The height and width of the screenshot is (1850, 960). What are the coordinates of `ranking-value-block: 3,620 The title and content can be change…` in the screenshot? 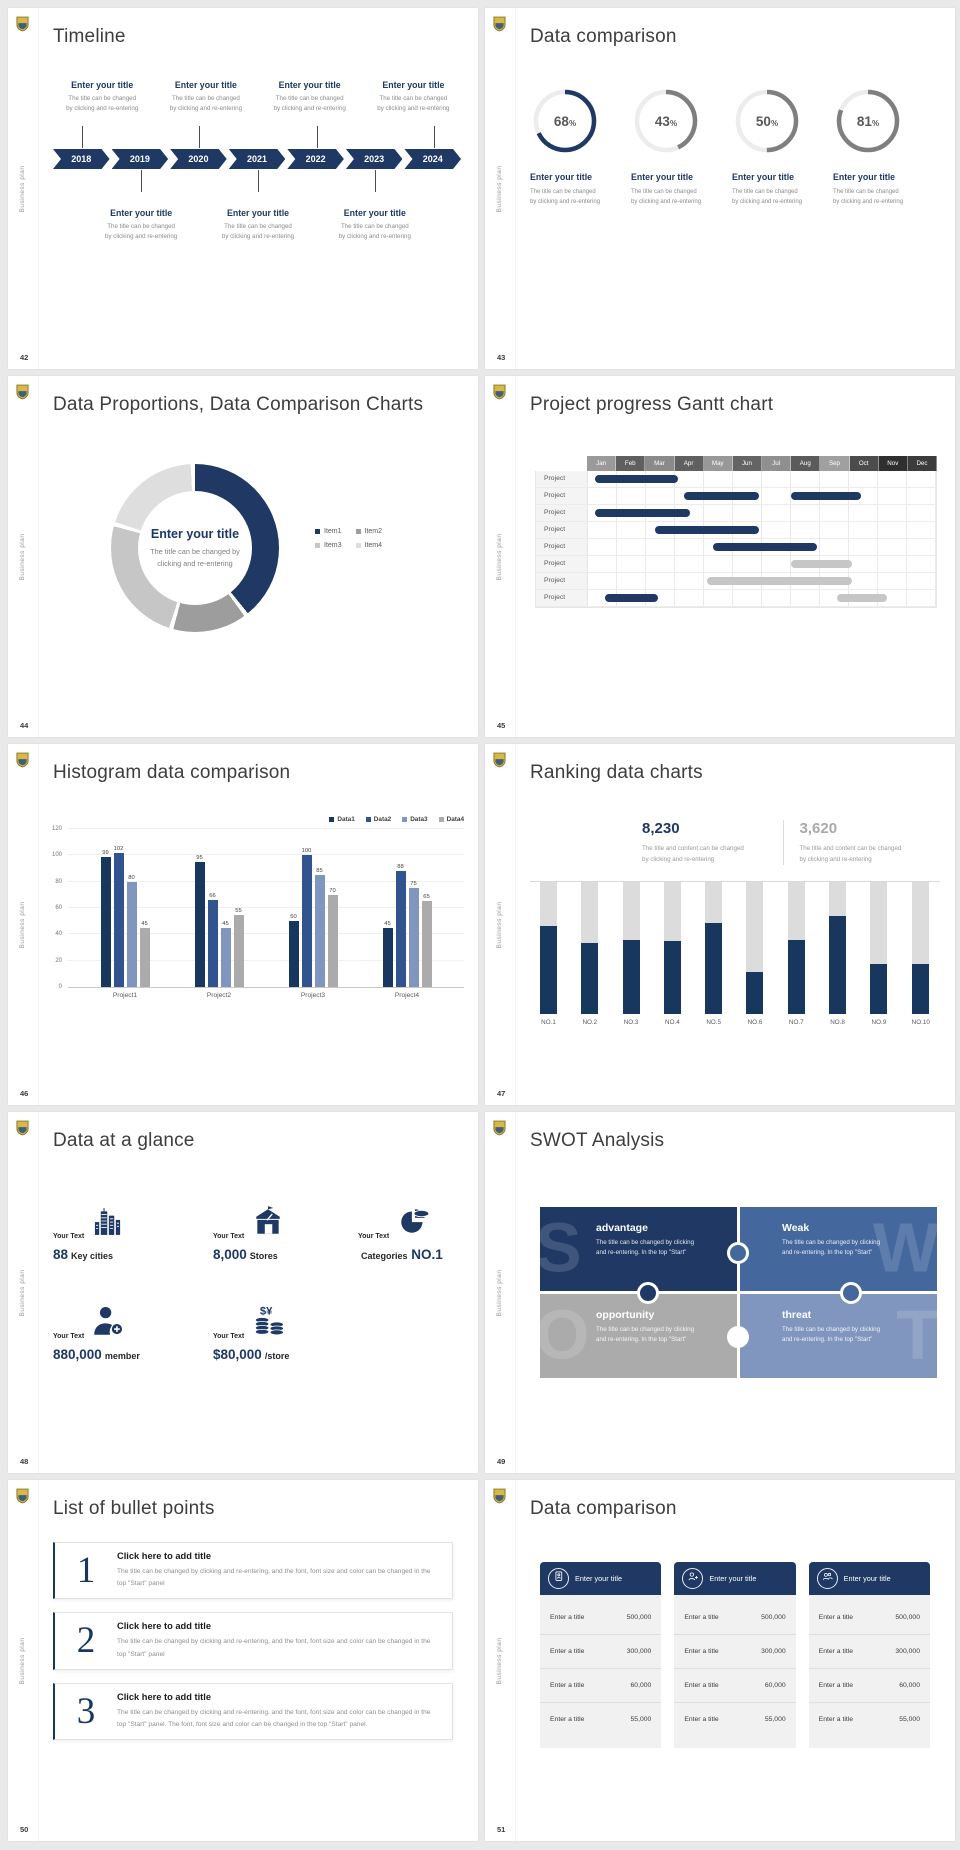 It's located at (861, 843).